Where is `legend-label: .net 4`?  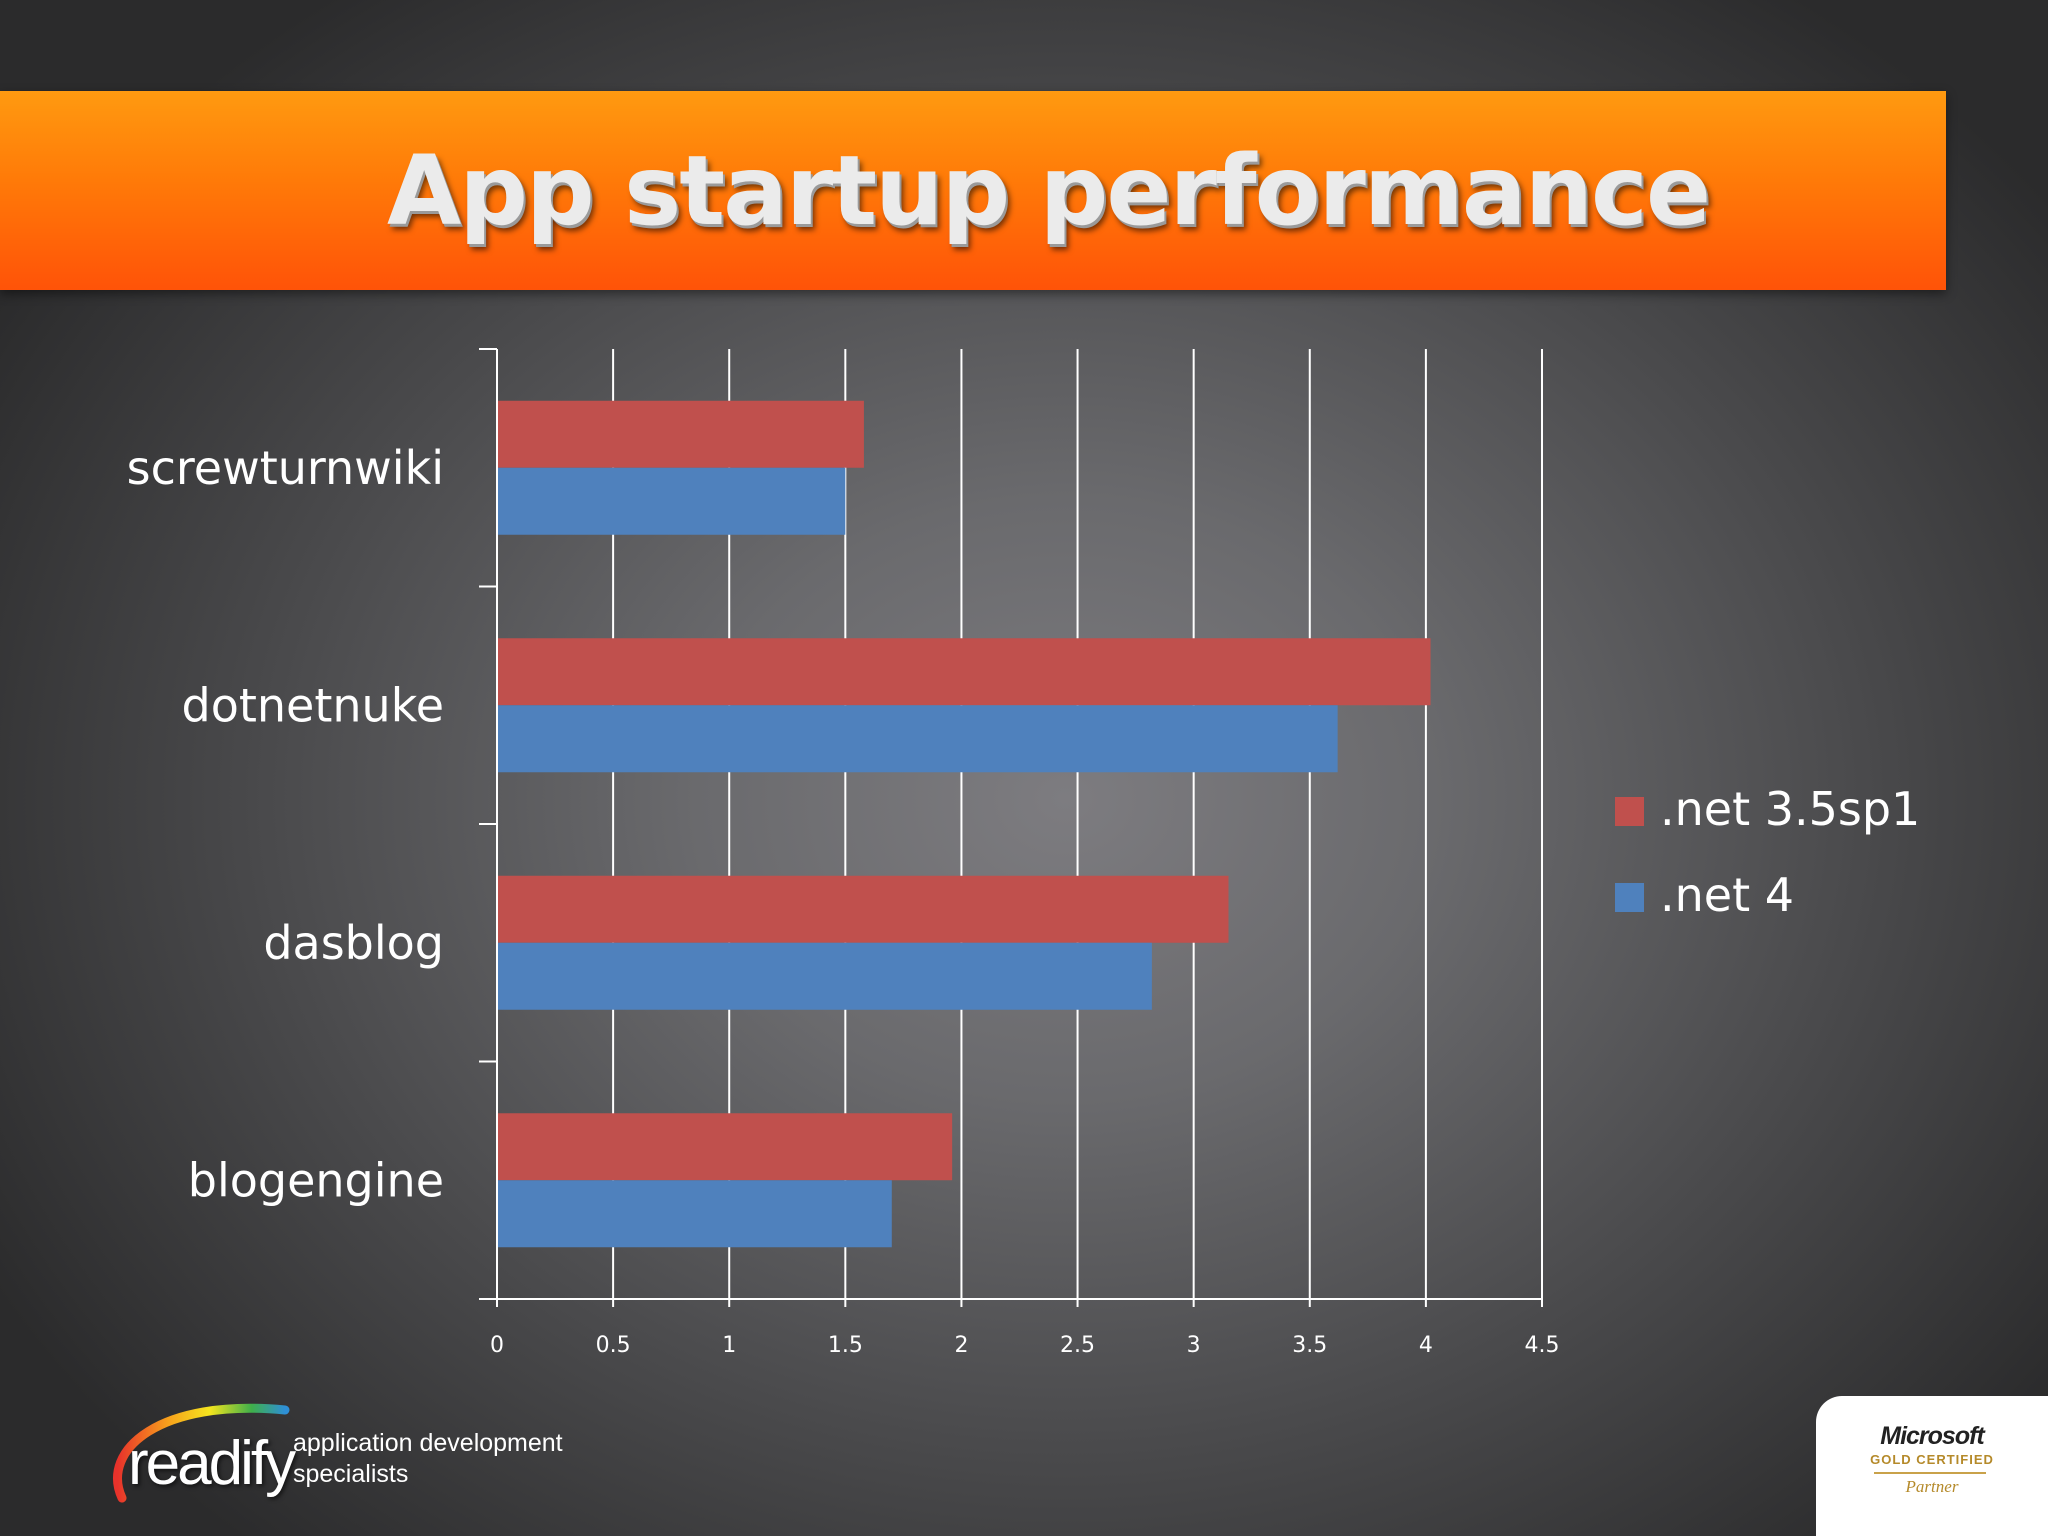
legend-label: .net 4 is located at coordinates (1727, 895).